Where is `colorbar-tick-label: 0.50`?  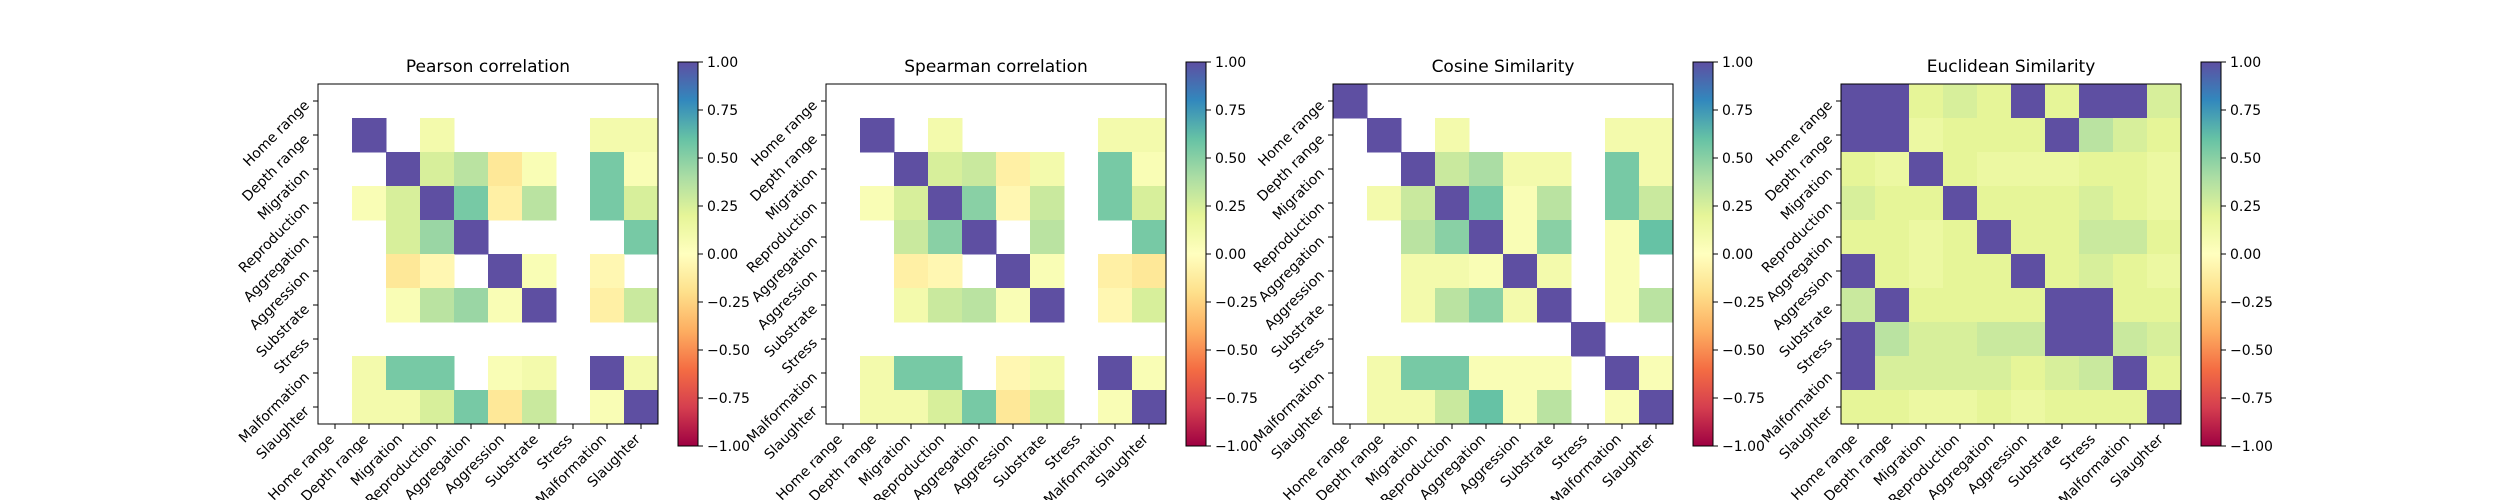
colorbar-tick-label: 0.50 is located at coordinates (722, 159).